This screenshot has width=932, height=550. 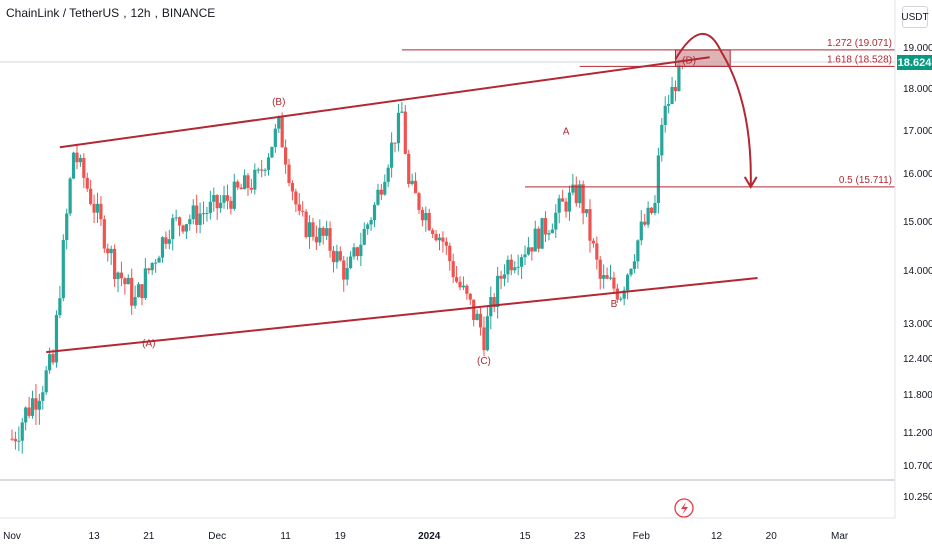 I want to click on time-tick-label: 2024, so click(x=429, y=536).